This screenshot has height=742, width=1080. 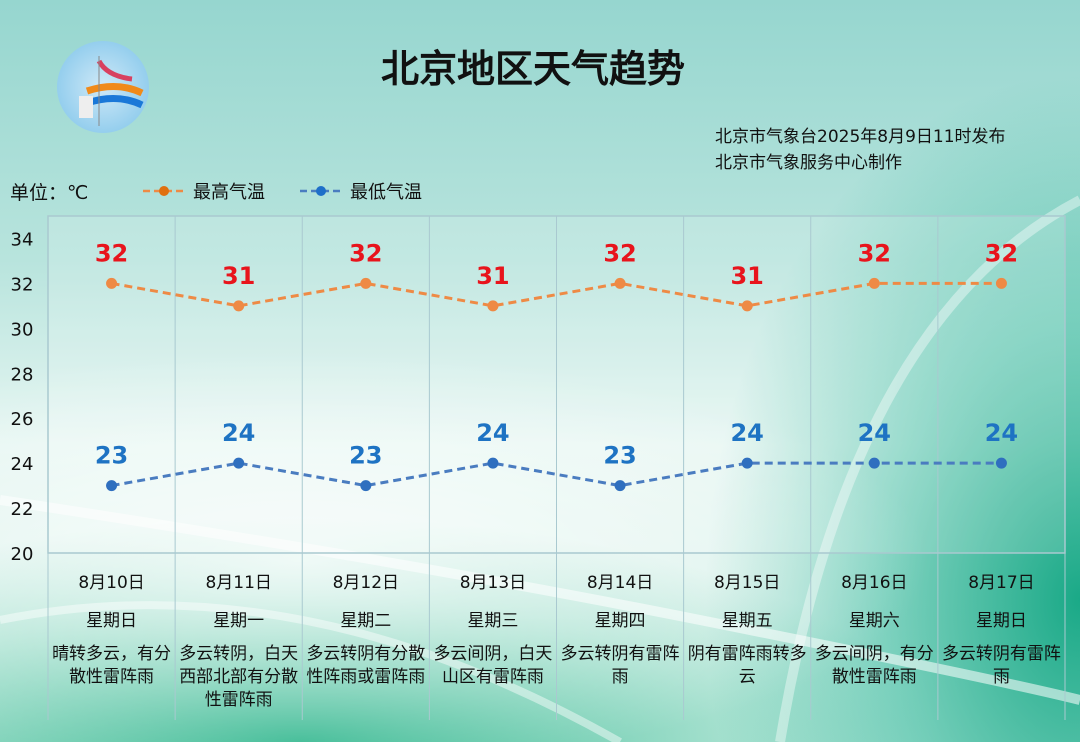 What do you see at coordinates (112, 665) in the screenshot?
I see `weather-description: 晴转多云，有分散性雷阵雨` at bounding box center [112, 665].